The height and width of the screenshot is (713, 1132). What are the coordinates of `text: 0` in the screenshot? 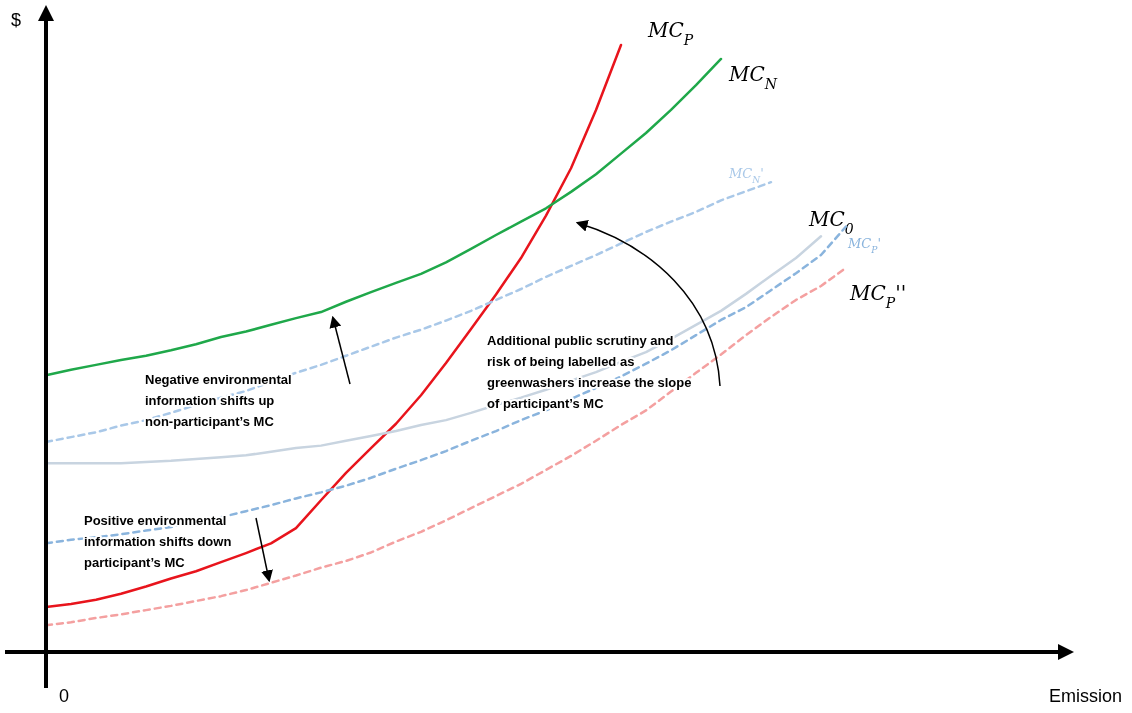 It's located at (64, 696).